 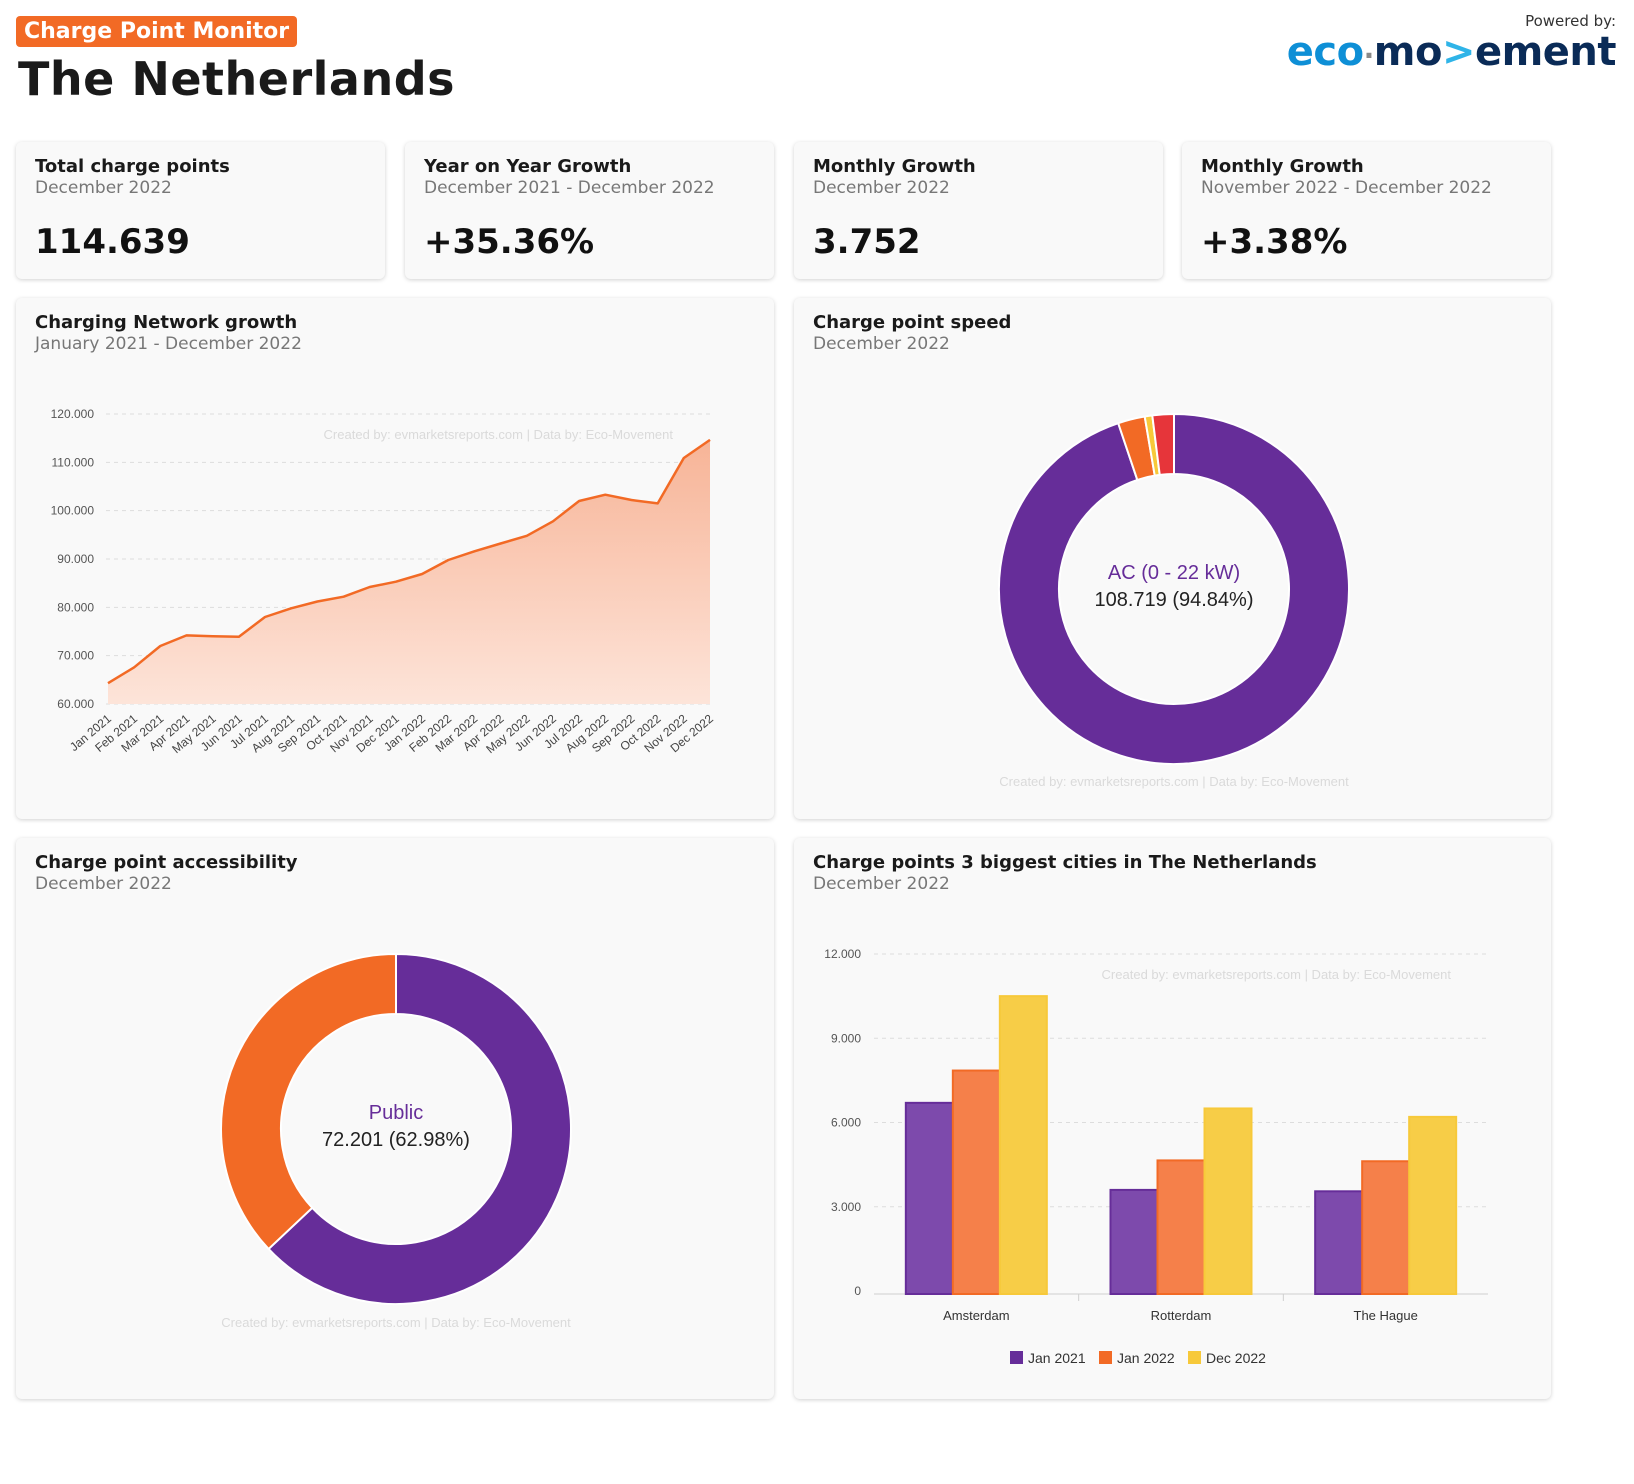 What do you see at coordinates (1236, 1358) in the screenshot?
I see `legend-label: Dec 2022` at bounding box center [1236, 1358].